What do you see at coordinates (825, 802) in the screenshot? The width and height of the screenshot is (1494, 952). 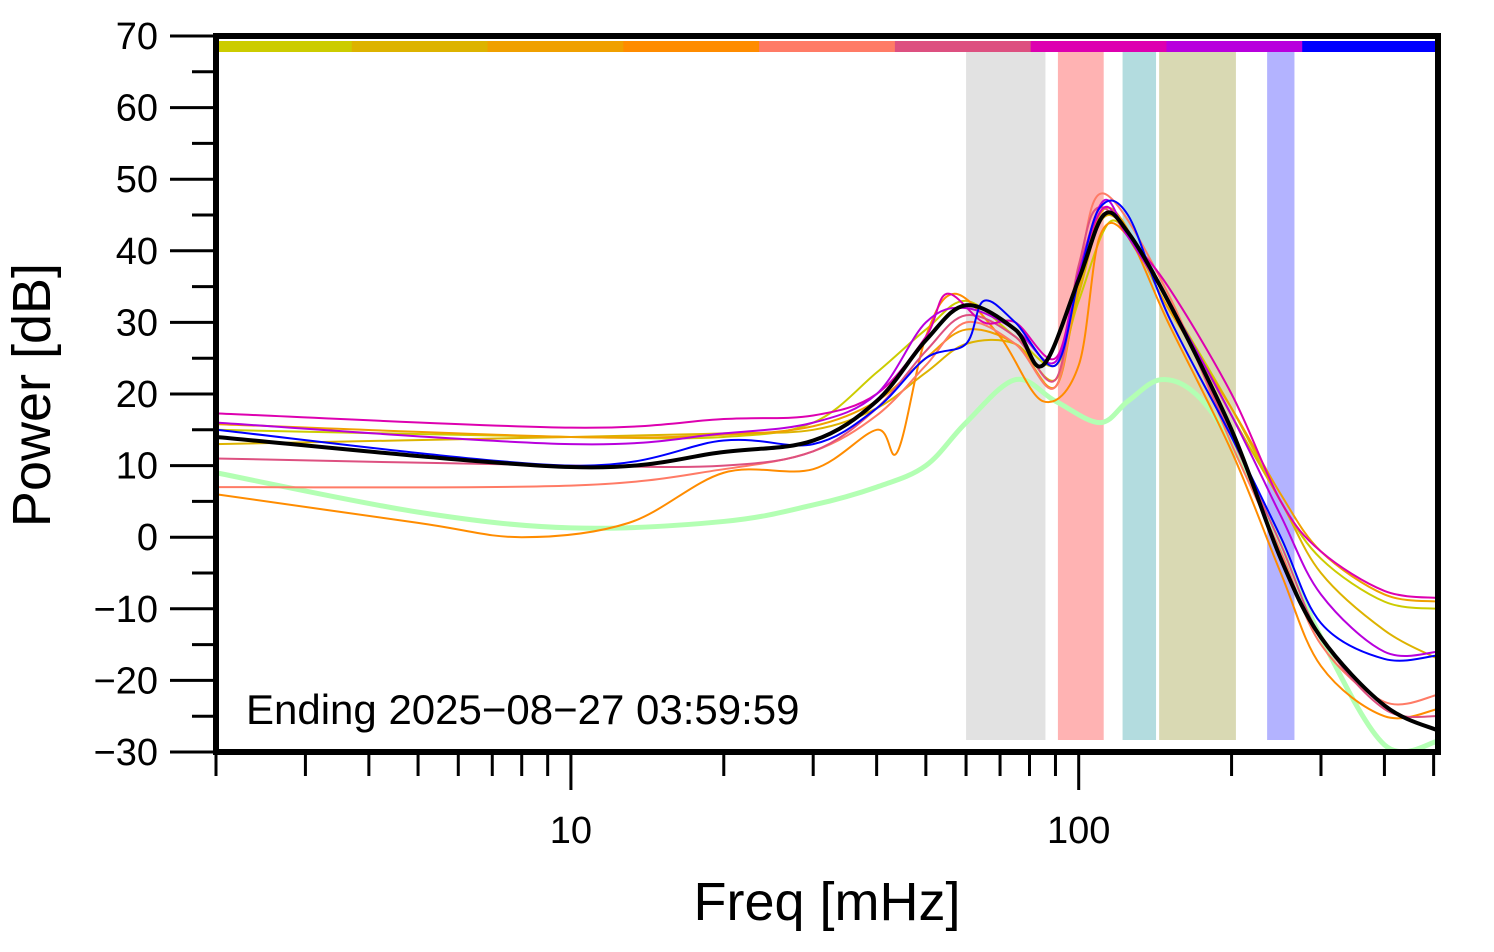 I see `x-axis: 10 100` at bounding box center [825, 802].